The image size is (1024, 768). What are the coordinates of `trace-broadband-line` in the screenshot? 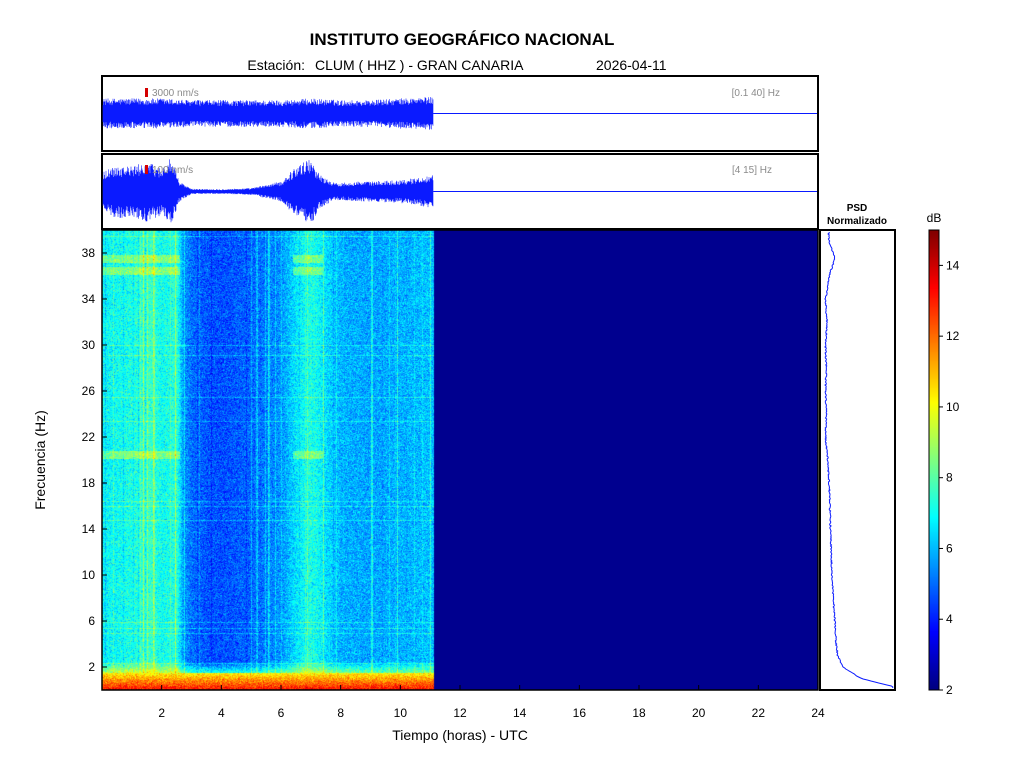 It's located at (459, 113).